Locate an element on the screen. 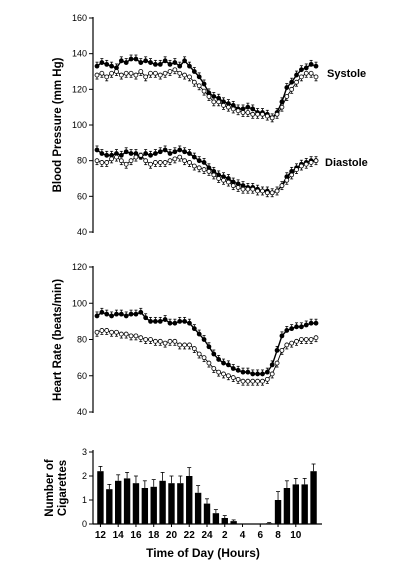 The width and height of the screenshot is (402, 573). hr-tick-label: 80 is located at coordinates (82, 340).